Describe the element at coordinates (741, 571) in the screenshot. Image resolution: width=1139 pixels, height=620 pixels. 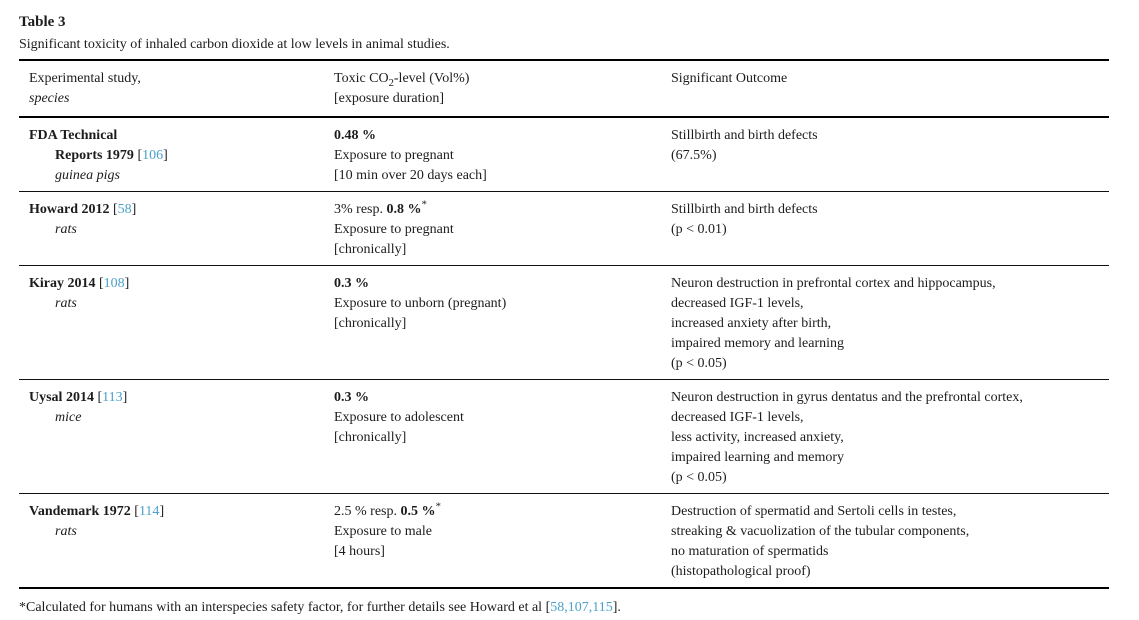
I see `outcome-line: (histopathological proof)` at that location.